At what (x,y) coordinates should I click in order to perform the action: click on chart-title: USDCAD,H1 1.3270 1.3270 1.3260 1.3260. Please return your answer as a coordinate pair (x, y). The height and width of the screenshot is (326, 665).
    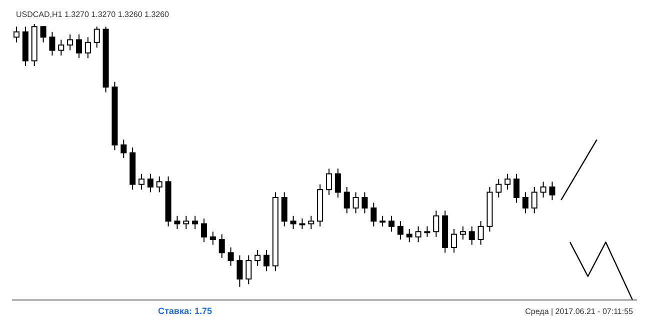
    Looking at the image, I should click on (92, 14).